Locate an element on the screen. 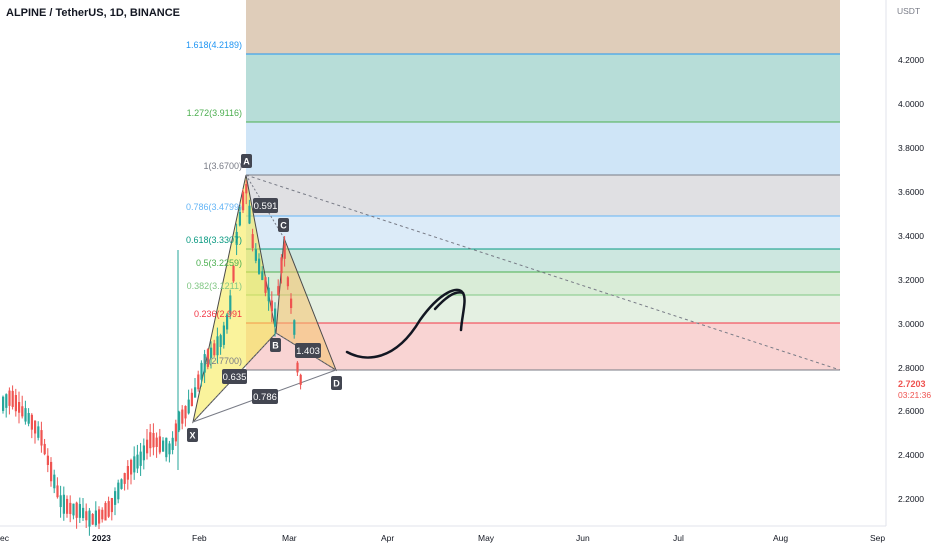  symbol-title: ALPINE / TetherUS, 1D, BINANCE is located at coordinates (93, 13).